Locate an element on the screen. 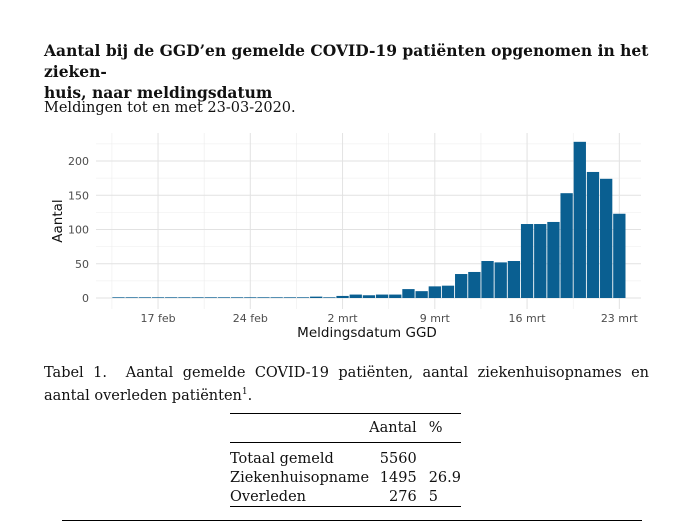  row-count: 276 is located at coordinates (403, 496).